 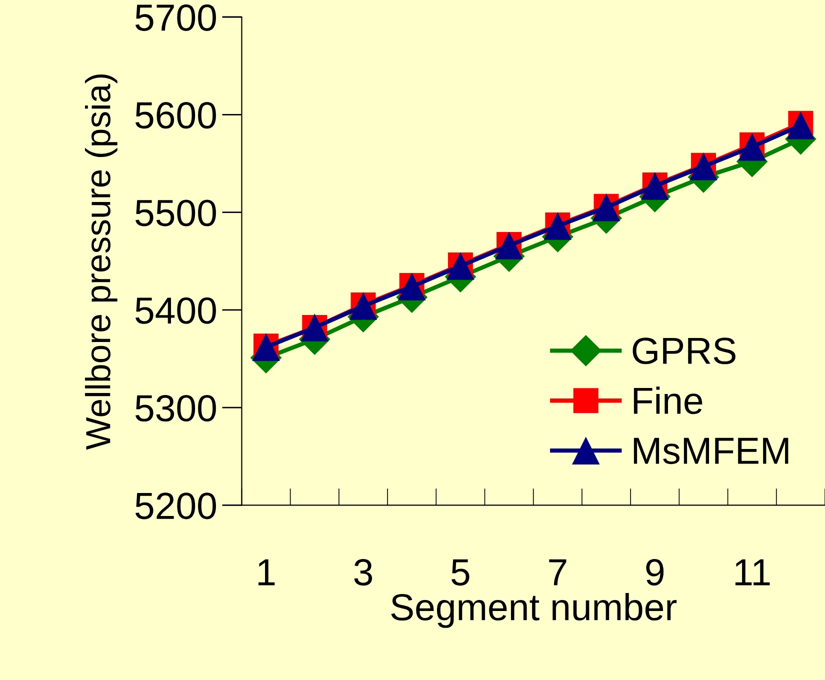 I want to click on y-tick-label: 5700, so click(x=176, y=17).